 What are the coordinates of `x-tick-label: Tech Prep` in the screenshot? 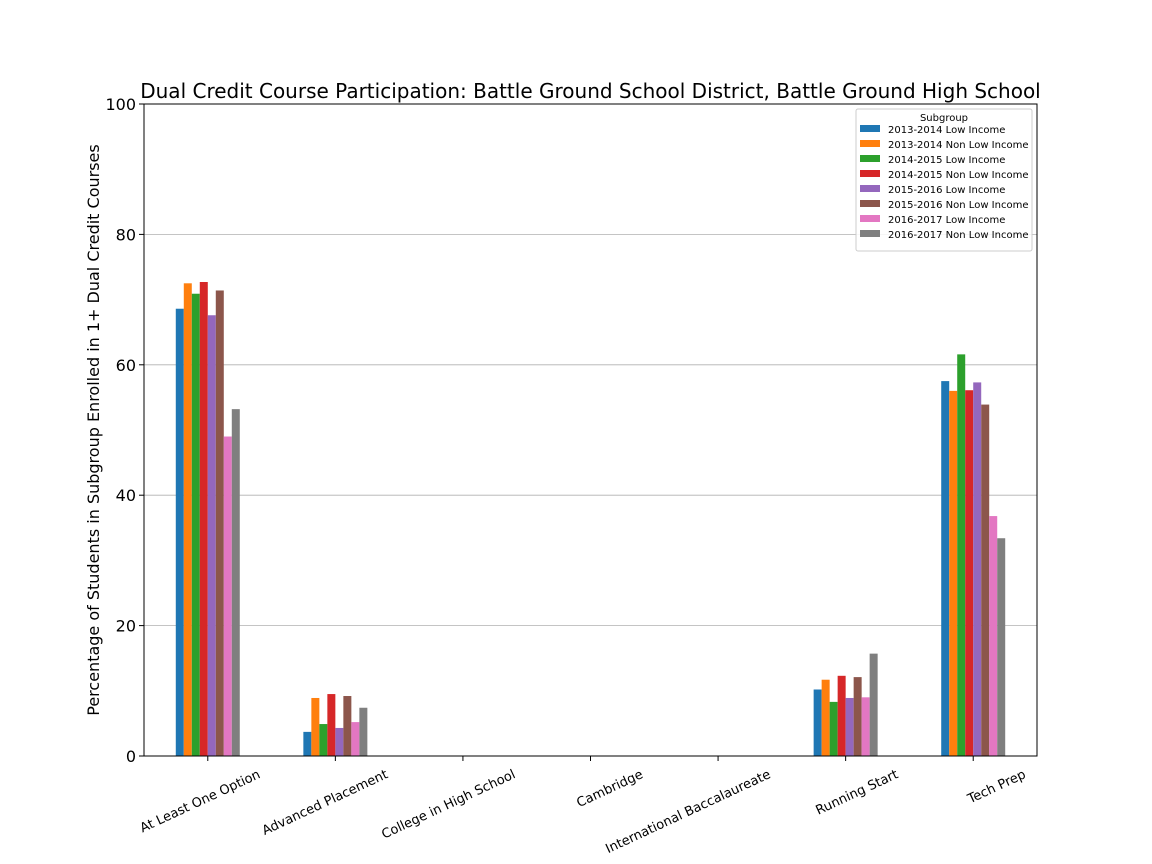 It's located at (997, 787).